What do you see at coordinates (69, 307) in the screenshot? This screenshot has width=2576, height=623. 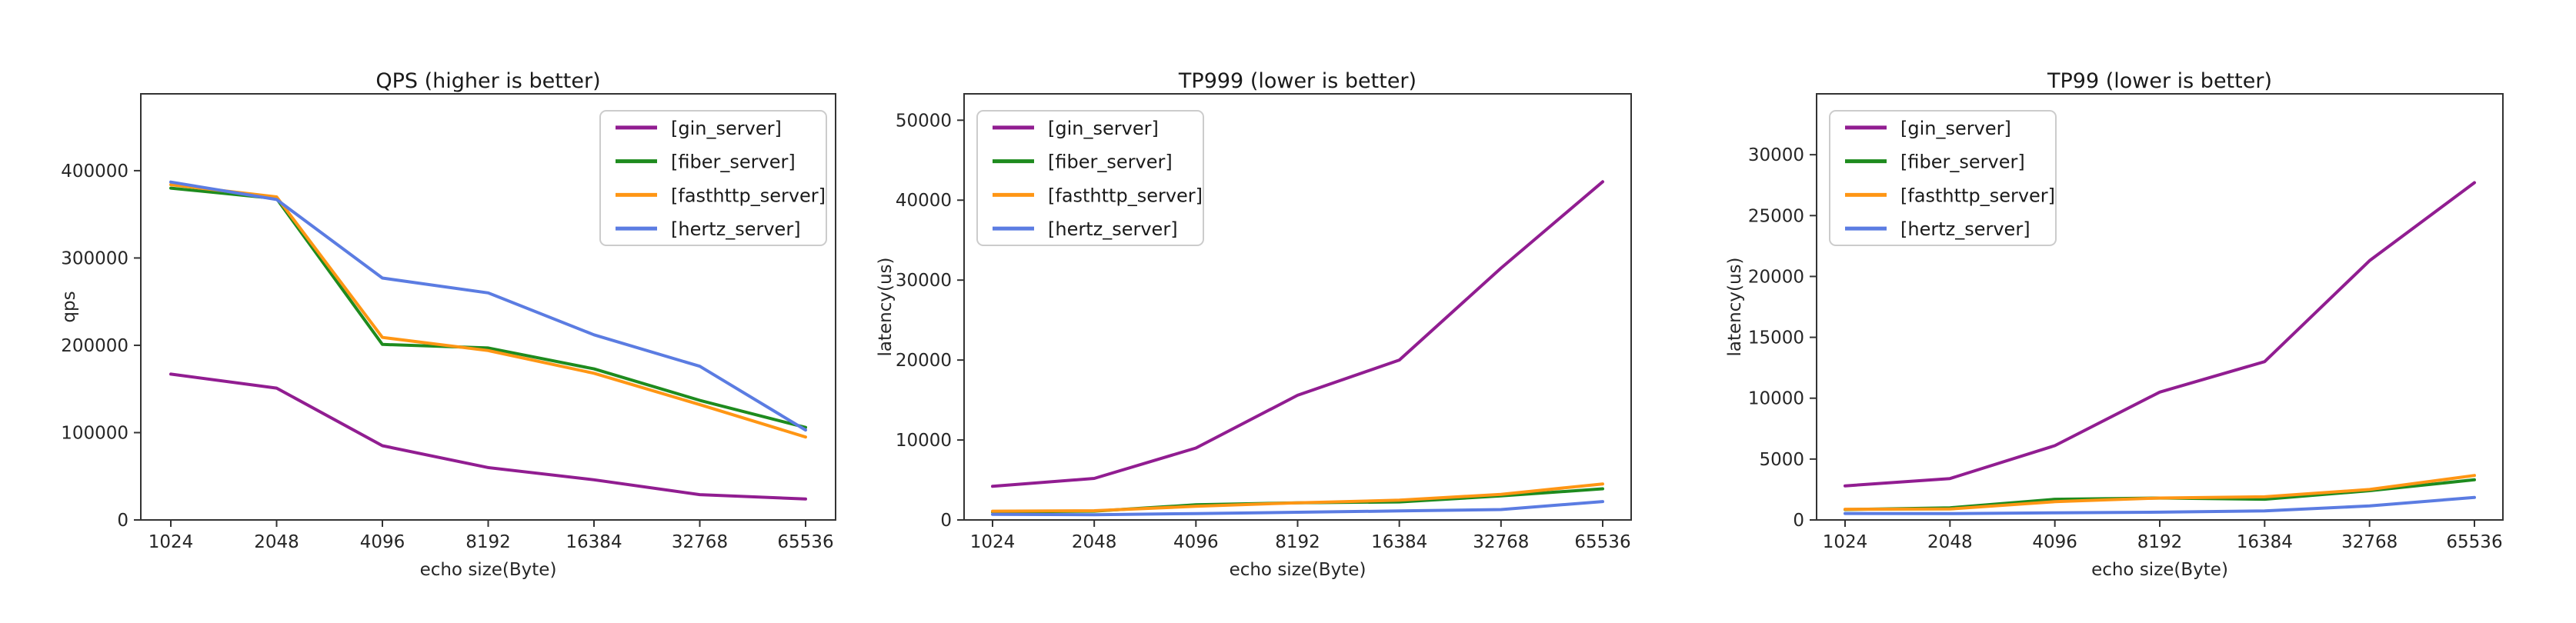 I see `y-axis-label: qps` at bounding box center [69, 307].